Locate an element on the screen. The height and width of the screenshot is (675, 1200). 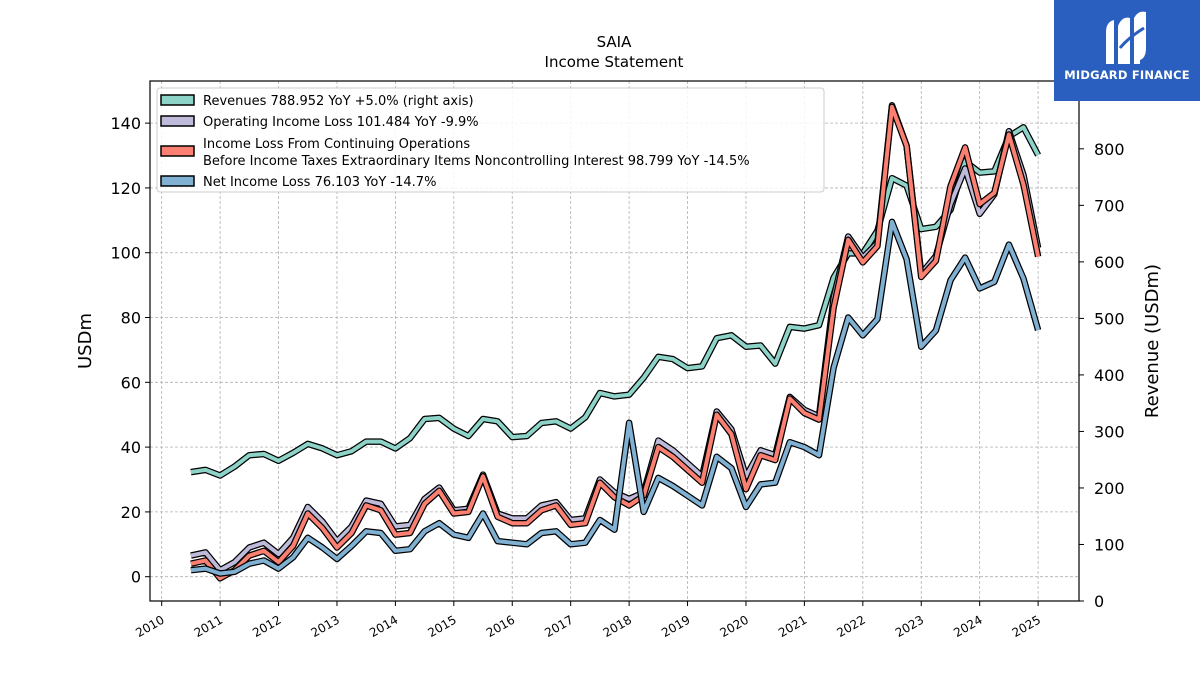
y-right-tick-label: 200 is located at coordinates (1109, 488).